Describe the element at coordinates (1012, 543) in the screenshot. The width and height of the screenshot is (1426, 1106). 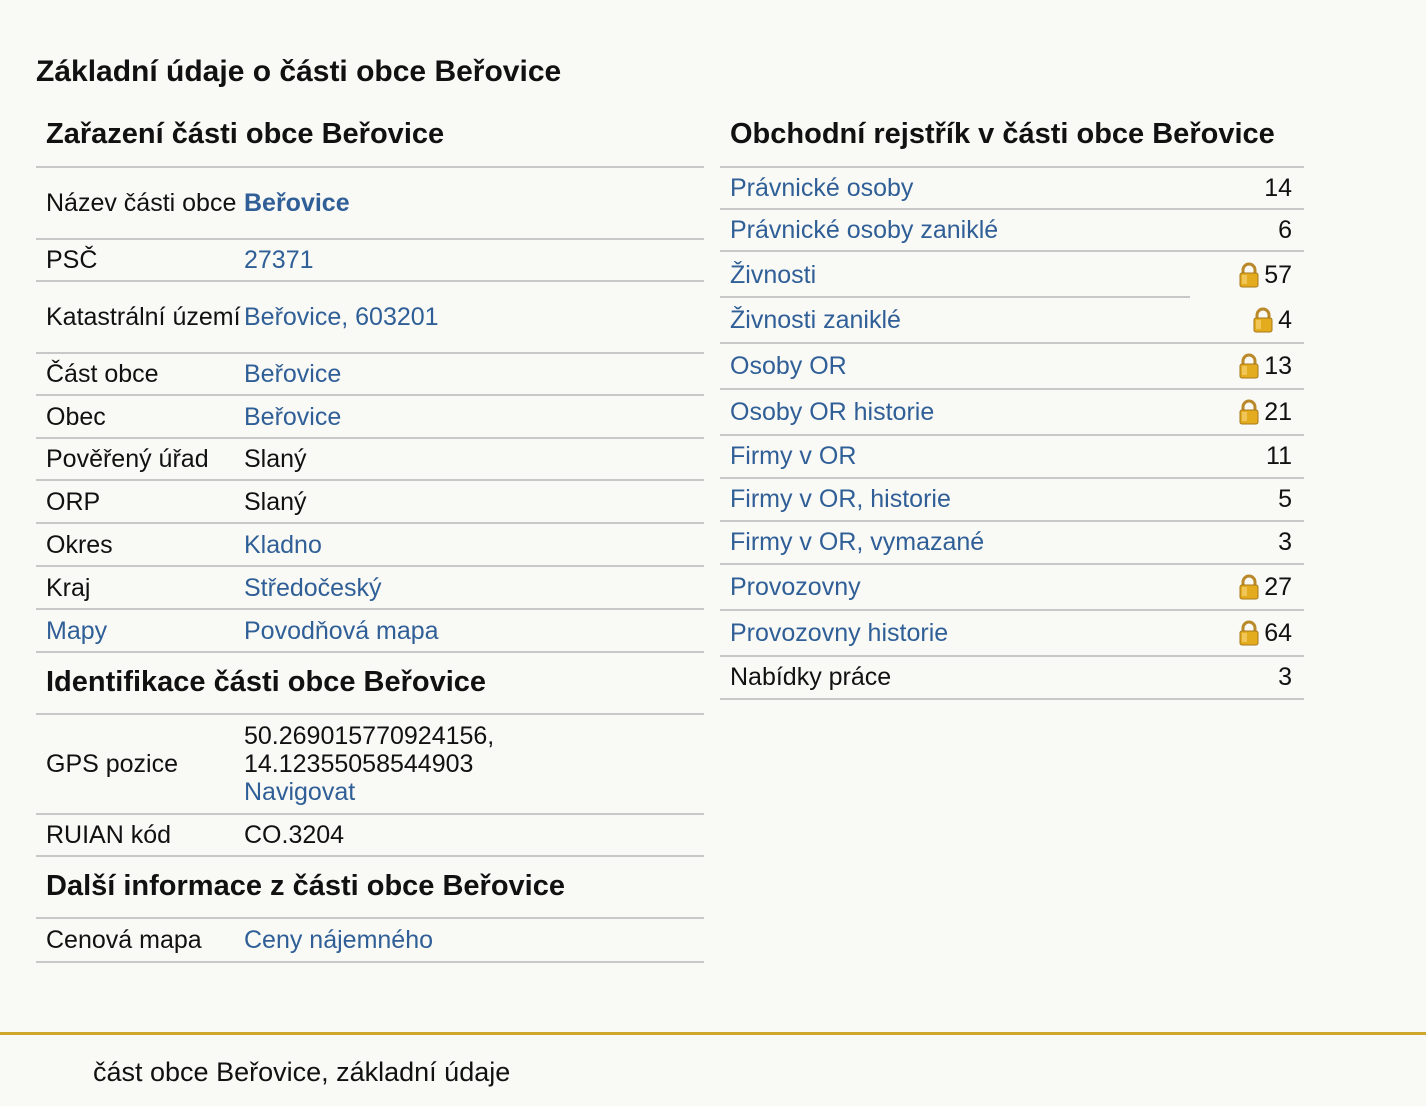
I see `row-firmy-v-or-vymazane: Firmy v OR, vymazané 3` at that location.